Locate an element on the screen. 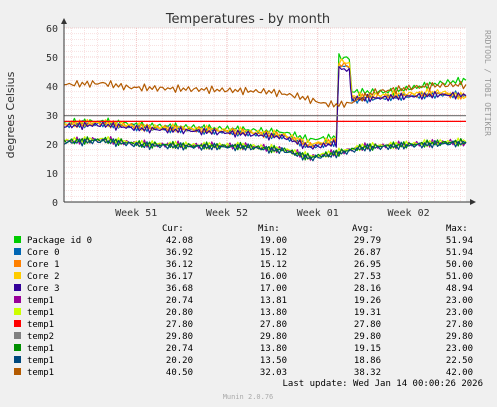  legend-value-avg: 26.95 is located at coordinates (367, 265).